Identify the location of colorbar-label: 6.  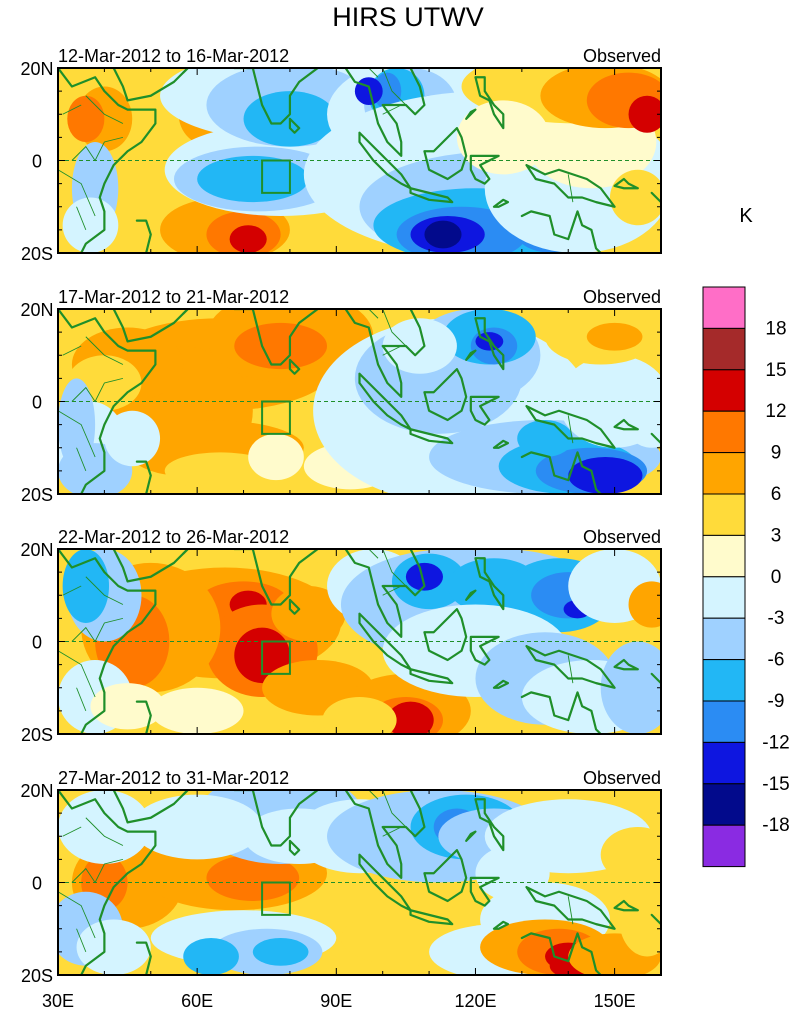
(776, 494).